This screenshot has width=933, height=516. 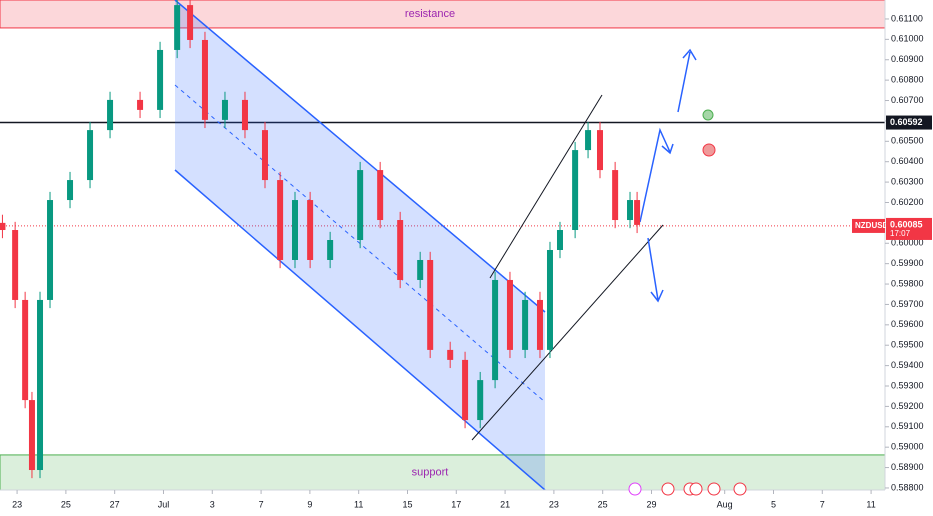 I want to click on x-tick-label: Aug, so click(x=725, y=504).